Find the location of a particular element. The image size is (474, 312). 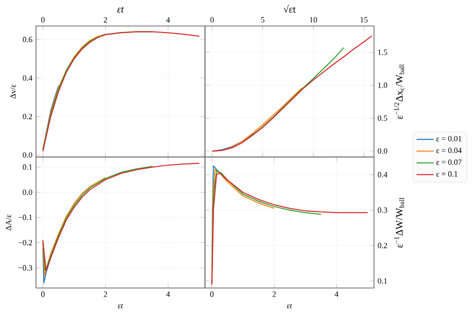

x-axis-title: √εt is located at coordinates (290, 8).